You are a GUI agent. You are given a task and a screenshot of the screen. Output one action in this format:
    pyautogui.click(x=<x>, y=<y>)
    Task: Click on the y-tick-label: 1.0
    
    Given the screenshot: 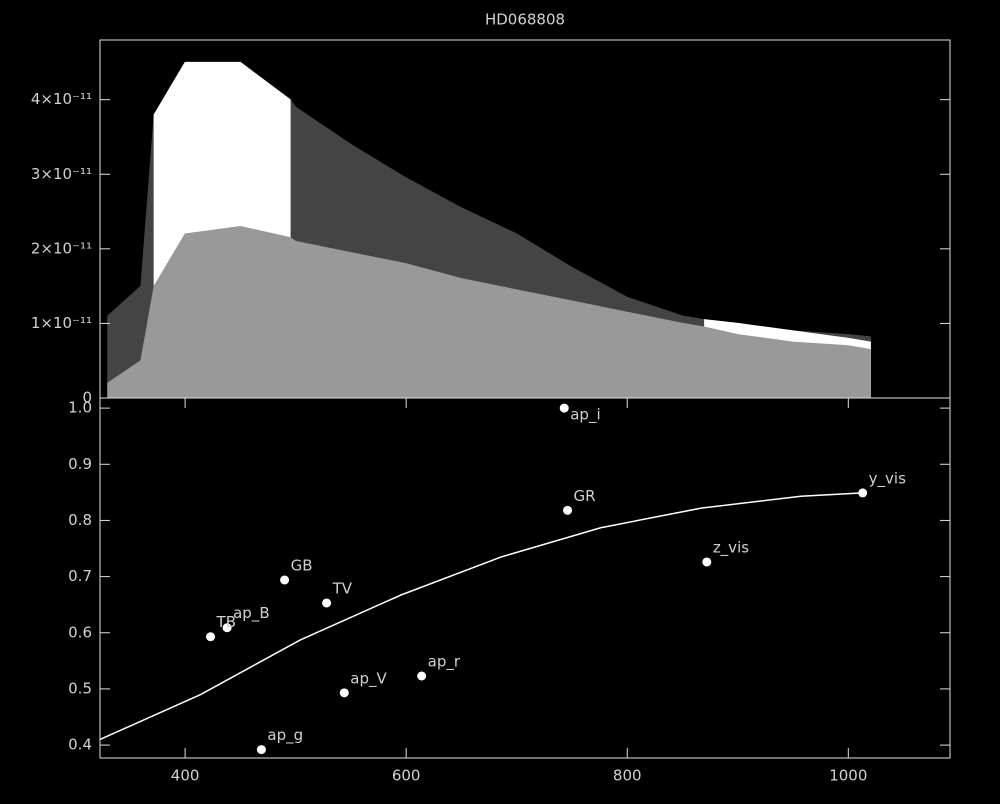 What is the action you would take?
    pyautogui.click(x=80, y=408)
    